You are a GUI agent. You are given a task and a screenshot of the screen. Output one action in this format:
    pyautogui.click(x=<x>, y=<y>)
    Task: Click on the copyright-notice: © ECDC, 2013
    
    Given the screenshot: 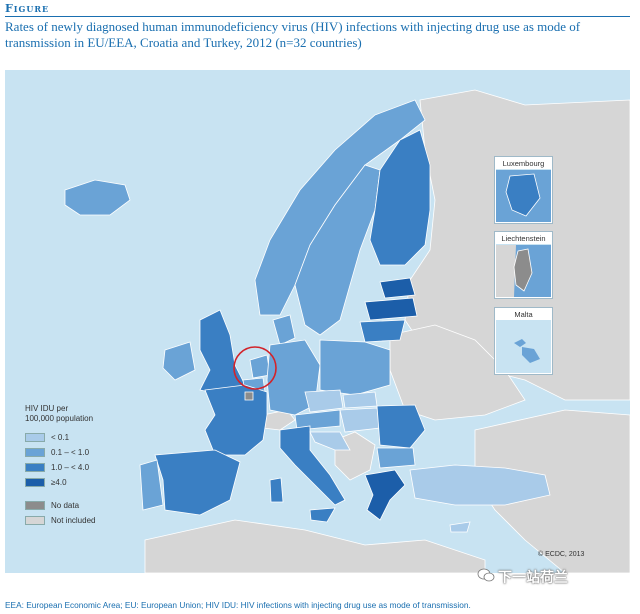 What is the action you would take?
    pyautogui.click(x=561, y=554)
    